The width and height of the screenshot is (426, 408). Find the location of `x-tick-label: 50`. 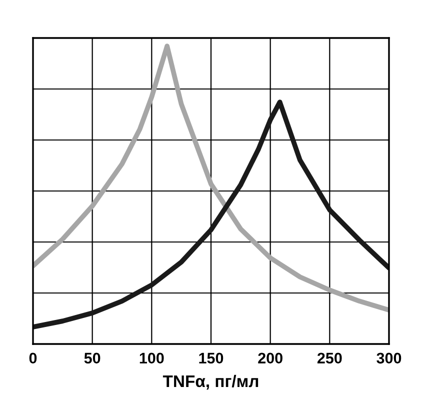

x-tick-label: 50 is located at coordinates (92, 358).